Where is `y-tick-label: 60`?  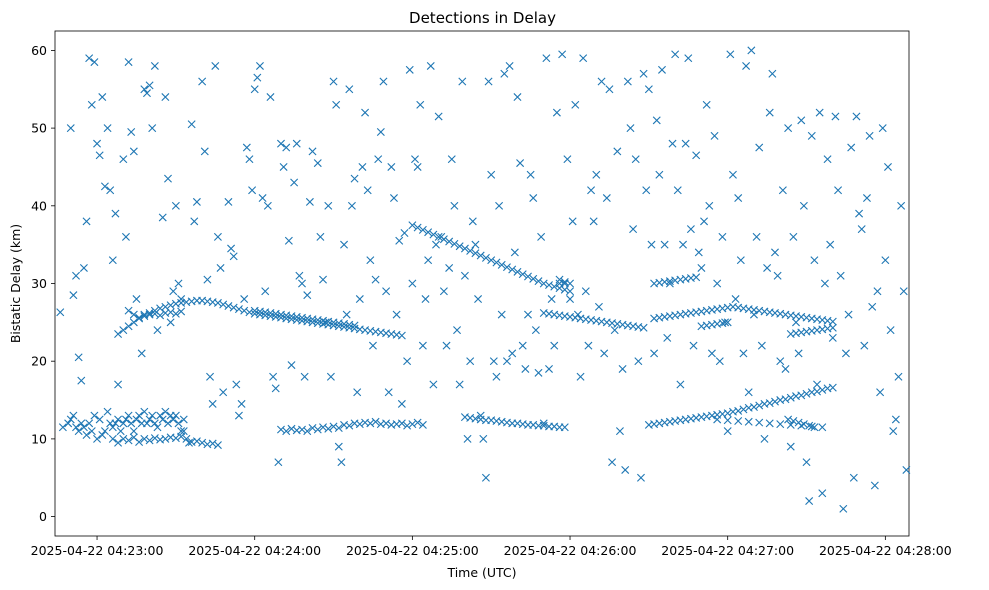 y-tick-label: 60 is located at coordinates (39, 50).